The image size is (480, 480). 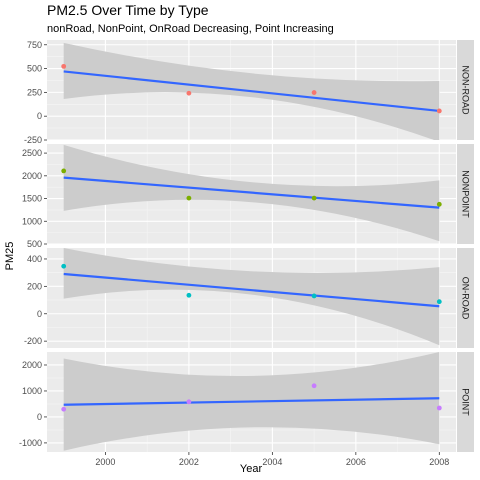 I want to click on facet-strip-label: ON-ROAD, so click(x=466, y=298).